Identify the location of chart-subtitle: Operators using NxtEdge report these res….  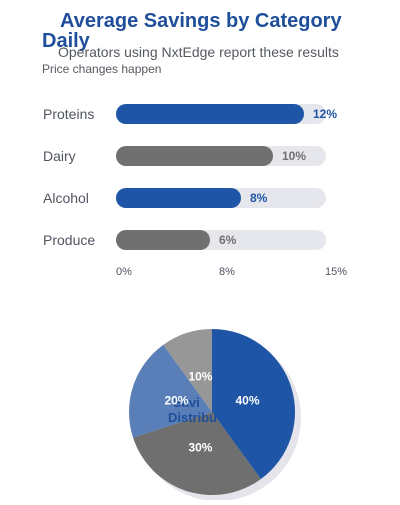
(198, 52).